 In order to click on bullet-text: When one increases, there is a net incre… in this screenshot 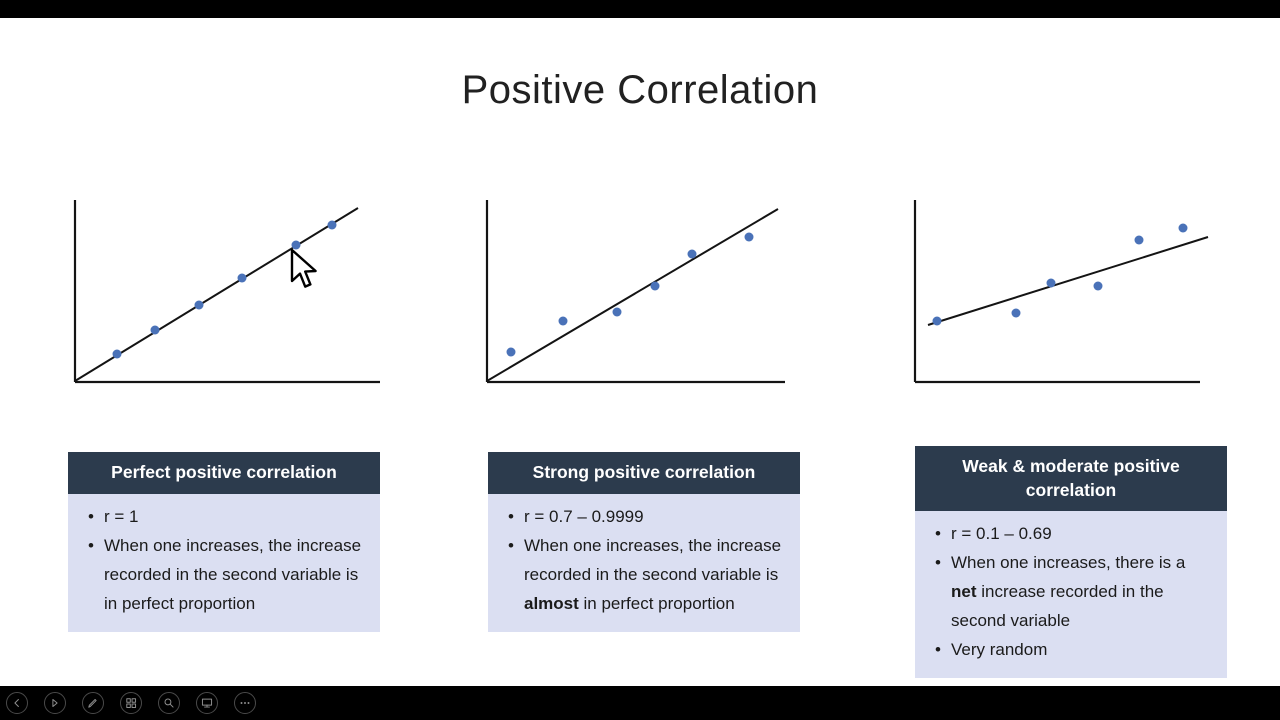, I will do `click(1068, 592)`.